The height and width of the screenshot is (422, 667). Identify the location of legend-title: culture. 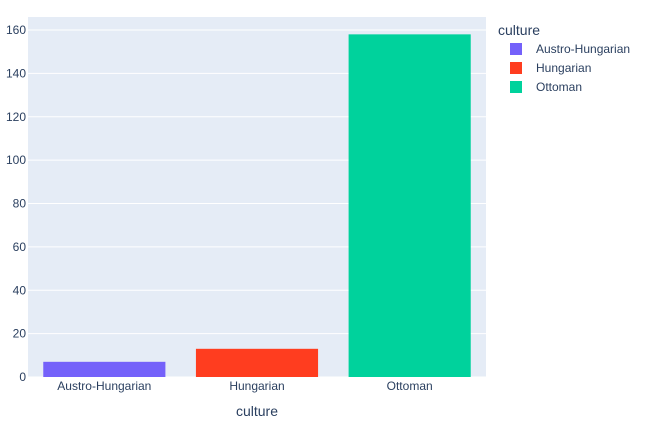
(519, 30).